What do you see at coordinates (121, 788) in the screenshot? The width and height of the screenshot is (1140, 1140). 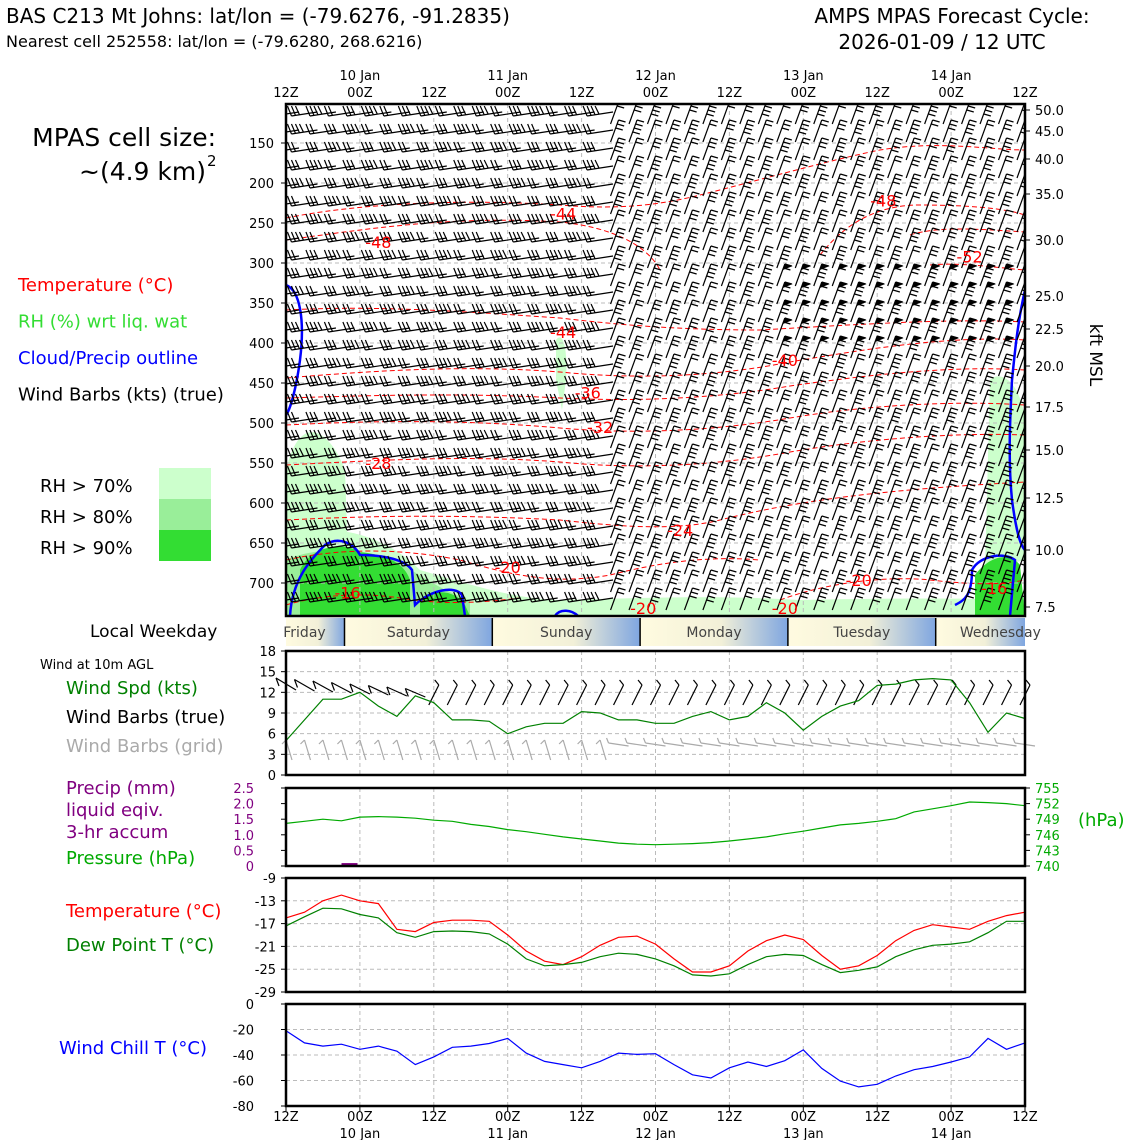 I see `precip-legend-0: Precip (mm)` at bounding box center [121, 788].